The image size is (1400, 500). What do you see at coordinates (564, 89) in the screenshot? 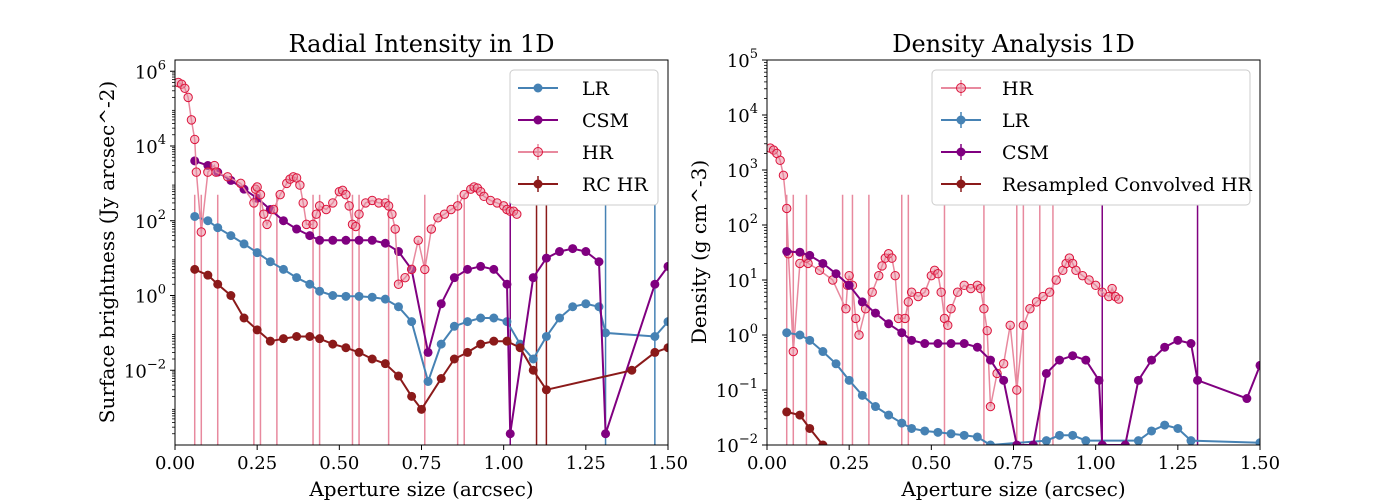
I see `legend-entry-lr: LR` at bounding box center [564, 89].